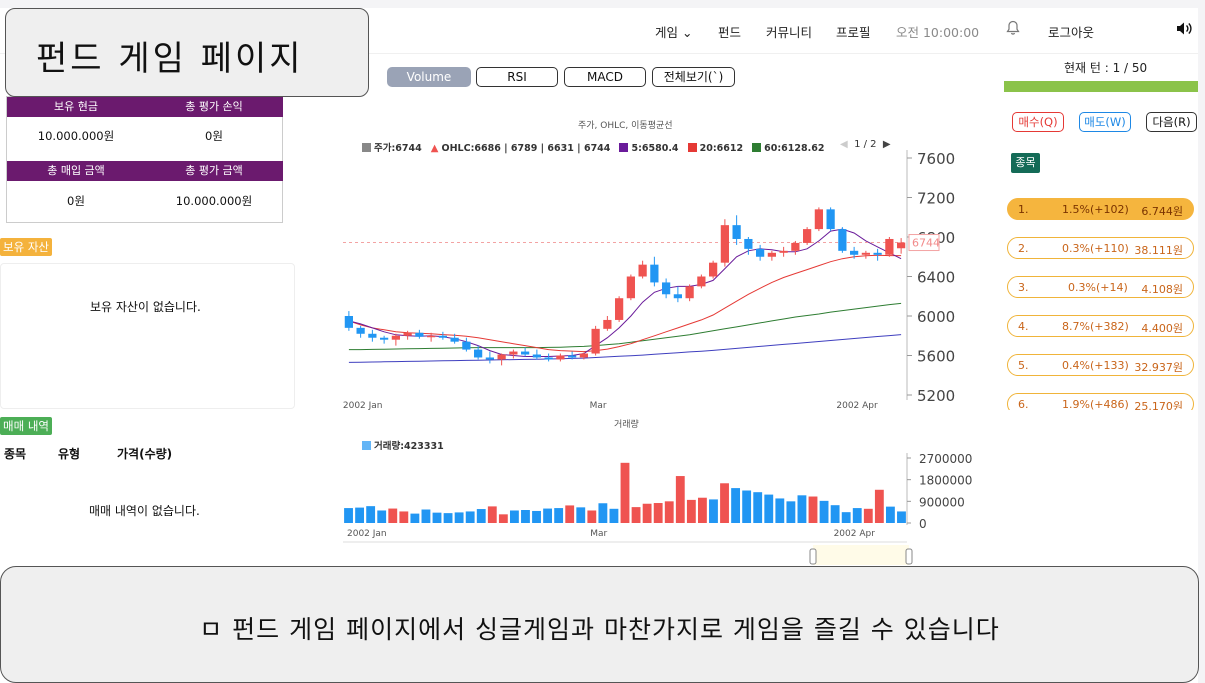  Describe the element at coordinates (76, 107) in the screenshot. I see `cash-header: 보유 현금` at that location.